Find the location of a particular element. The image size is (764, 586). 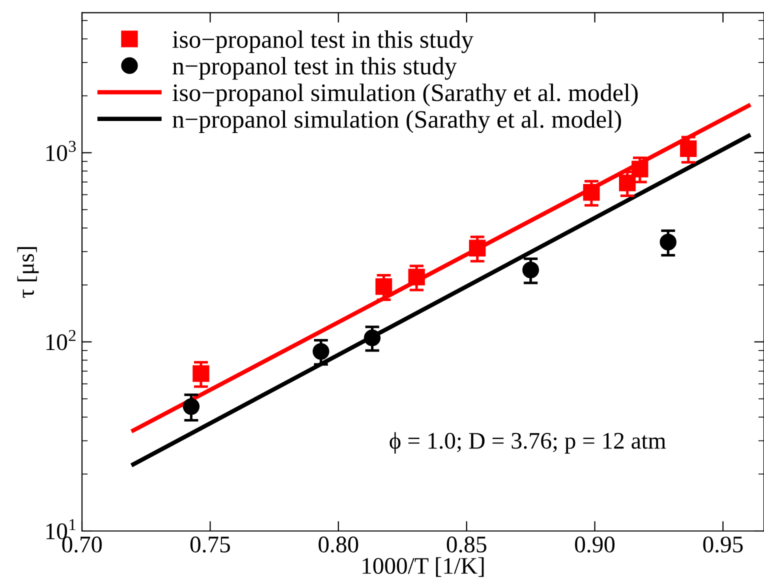

legend-label: n−propanol test in this study is located at coordinates (314, 68).